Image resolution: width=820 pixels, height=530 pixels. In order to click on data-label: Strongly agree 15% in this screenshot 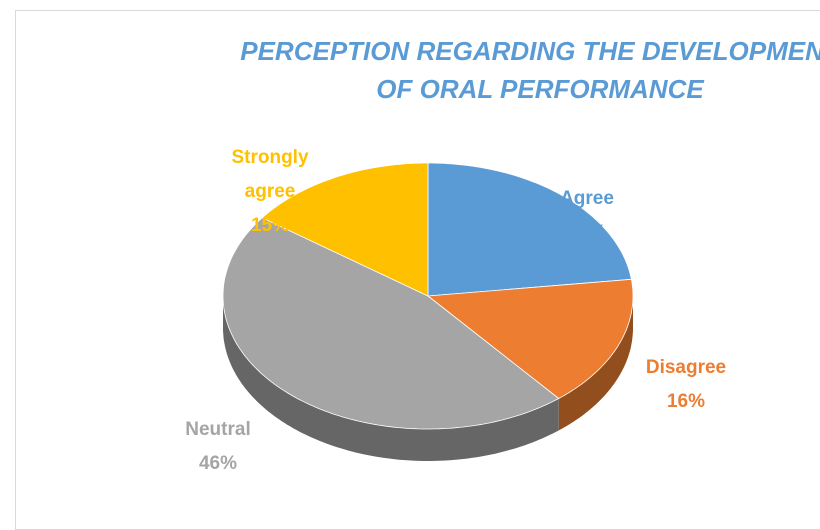, I will do `click(270, 192)`.